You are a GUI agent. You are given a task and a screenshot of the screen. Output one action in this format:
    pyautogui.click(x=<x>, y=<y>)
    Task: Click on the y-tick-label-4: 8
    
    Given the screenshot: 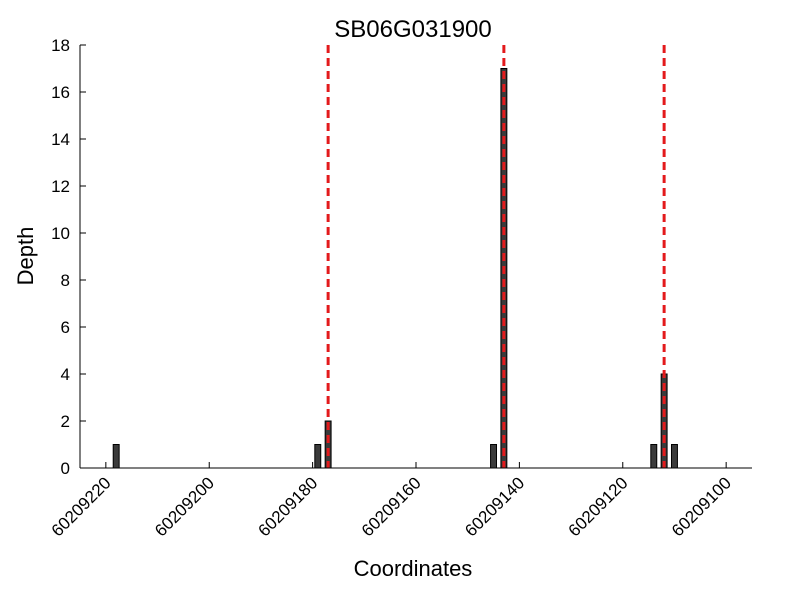 What is the action you would take?
    pyautogui.click(x=65, y=280)
    